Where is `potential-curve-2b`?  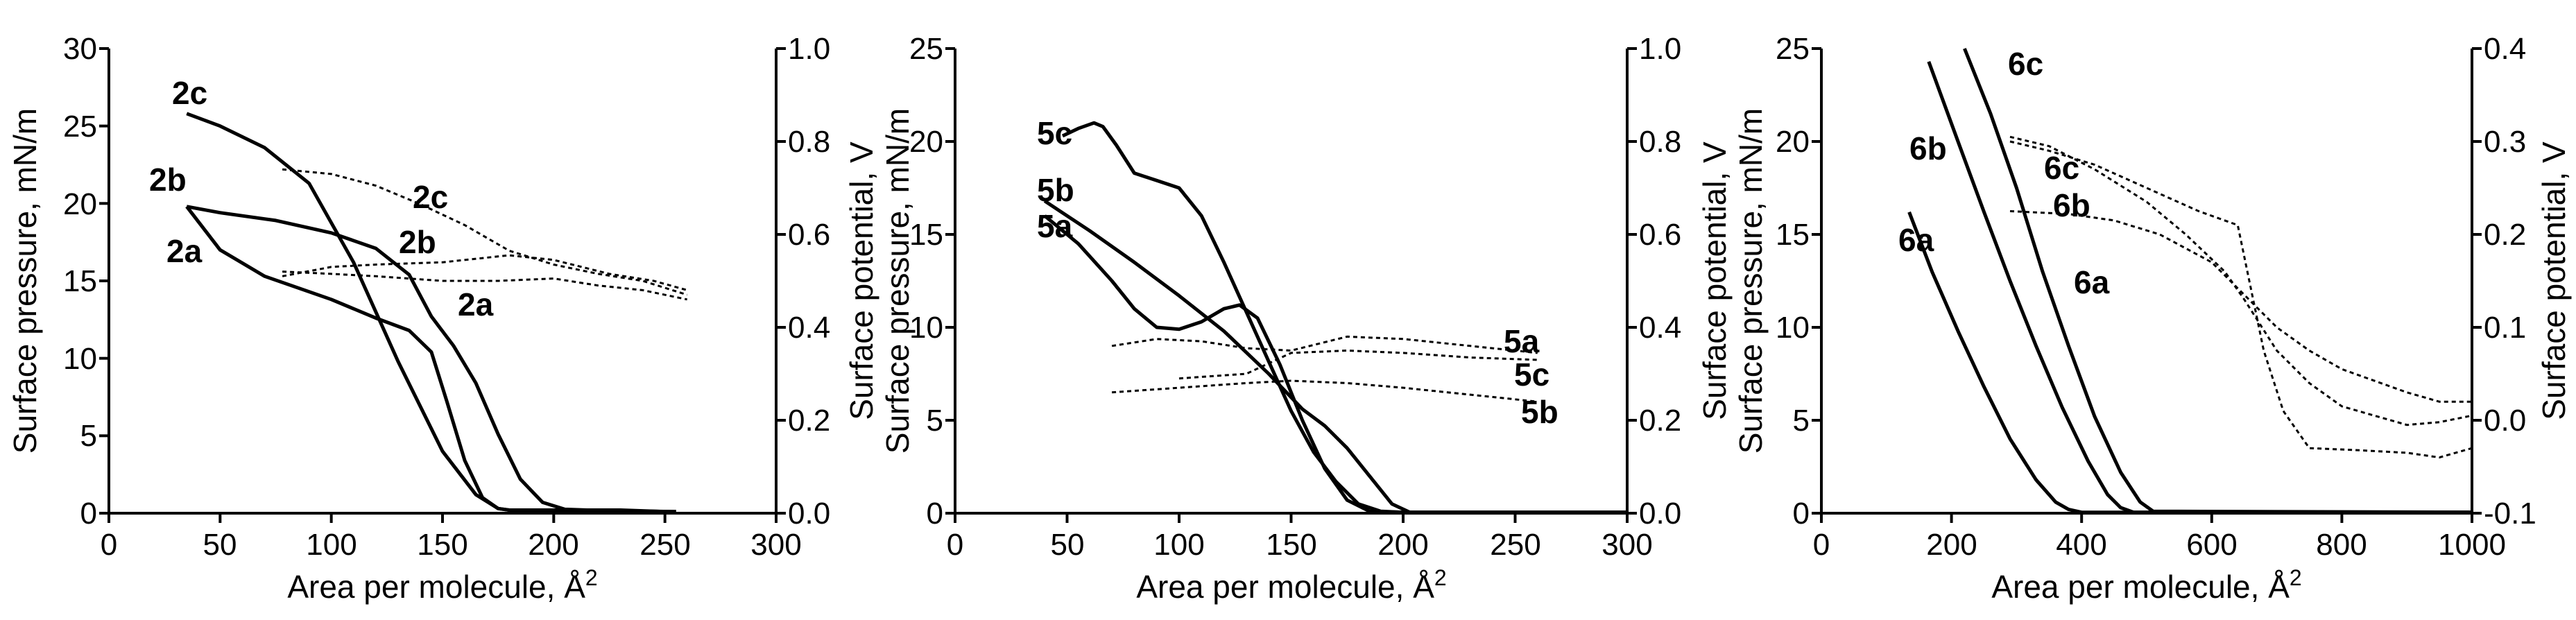
potential-curve-2b is located at coordinates (485, 272).